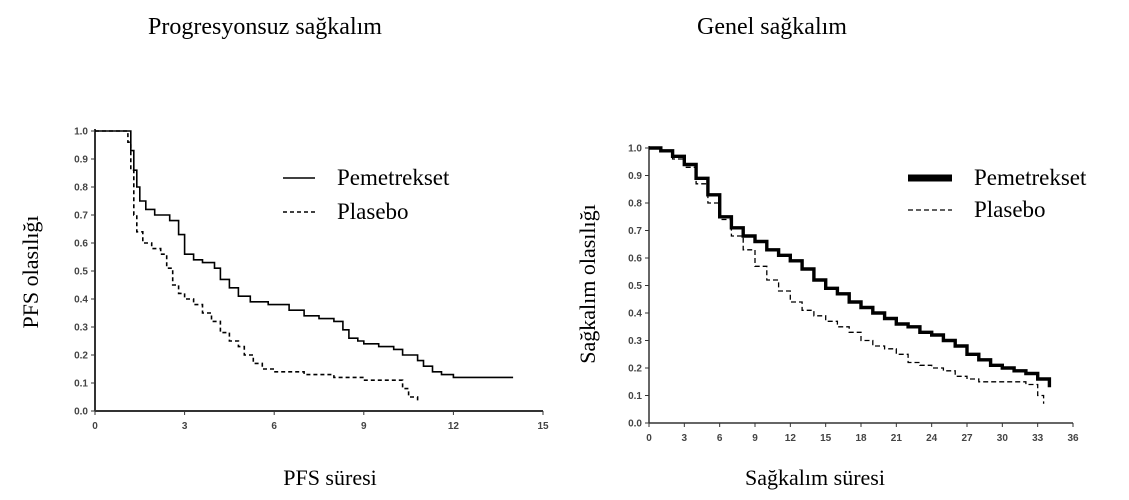  Describe the element at coordinates (1003, 438) in the screenshot. I see `x-tick-label: 30` at that location.